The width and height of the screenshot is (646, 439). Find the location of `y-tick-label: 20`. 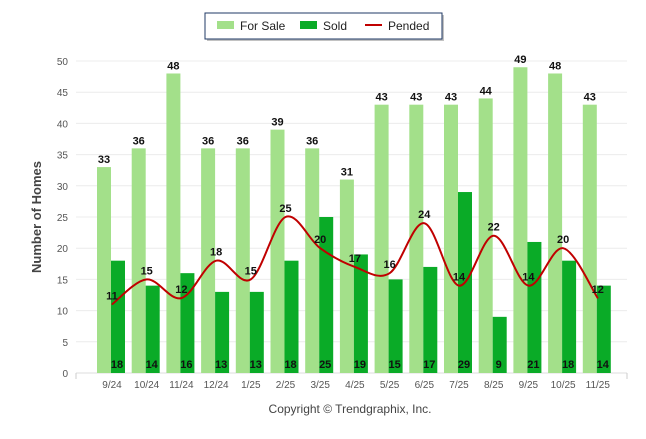

y-tick-label: 20 is located at coordinates (63, 249).